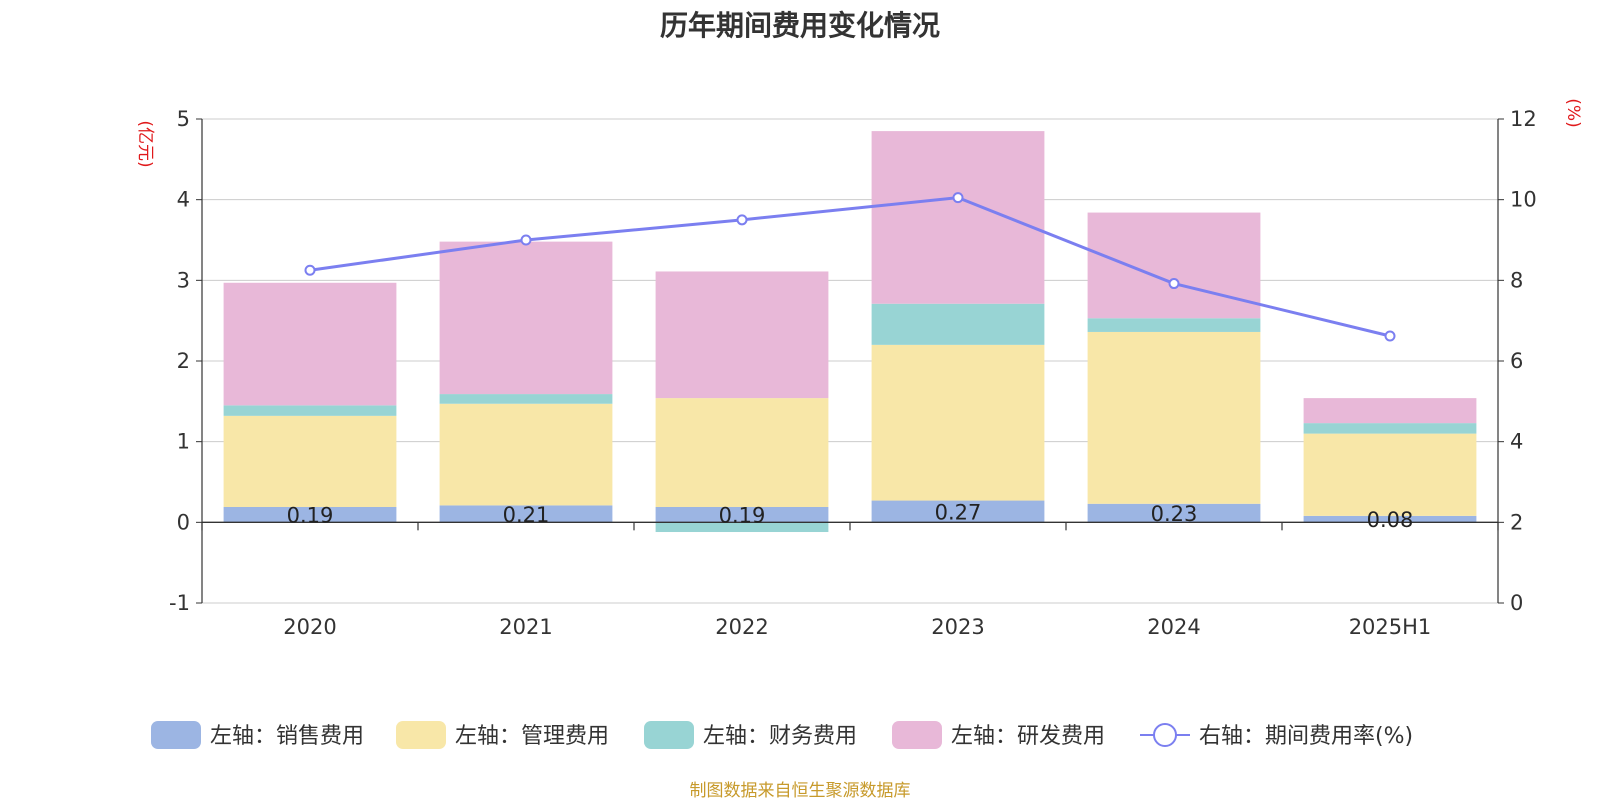  What do you see at coordinates (179, 603) in the screenshot?
I see `left-axis-tick-label: -1` at bounding box center [179, 603].